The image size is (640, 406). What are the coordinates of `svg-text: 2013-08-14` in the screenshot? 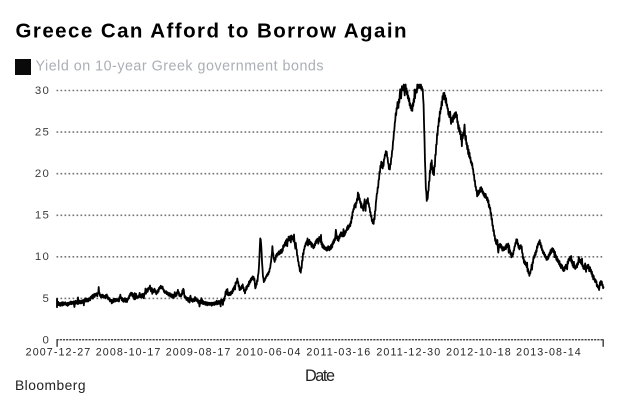 It's located at (549, 352).